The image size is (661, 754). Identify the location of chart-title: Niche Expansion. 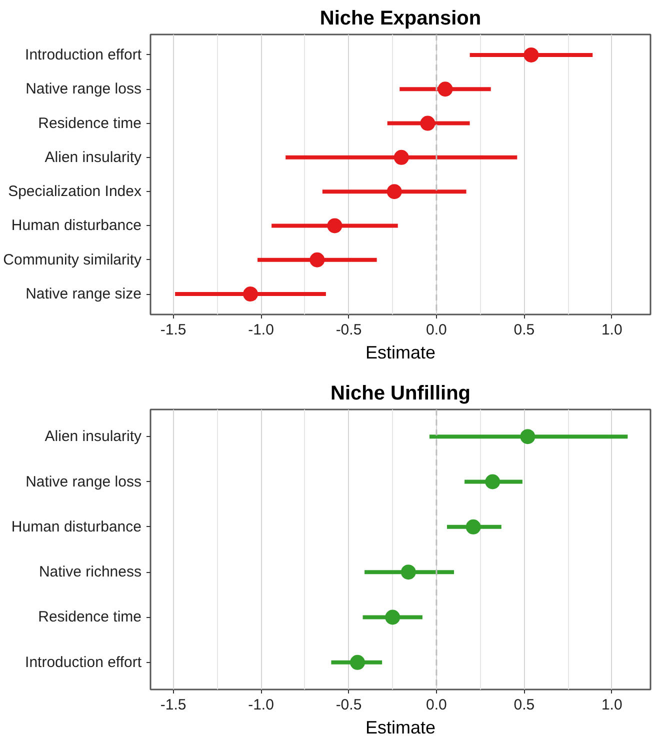
(401, 19).